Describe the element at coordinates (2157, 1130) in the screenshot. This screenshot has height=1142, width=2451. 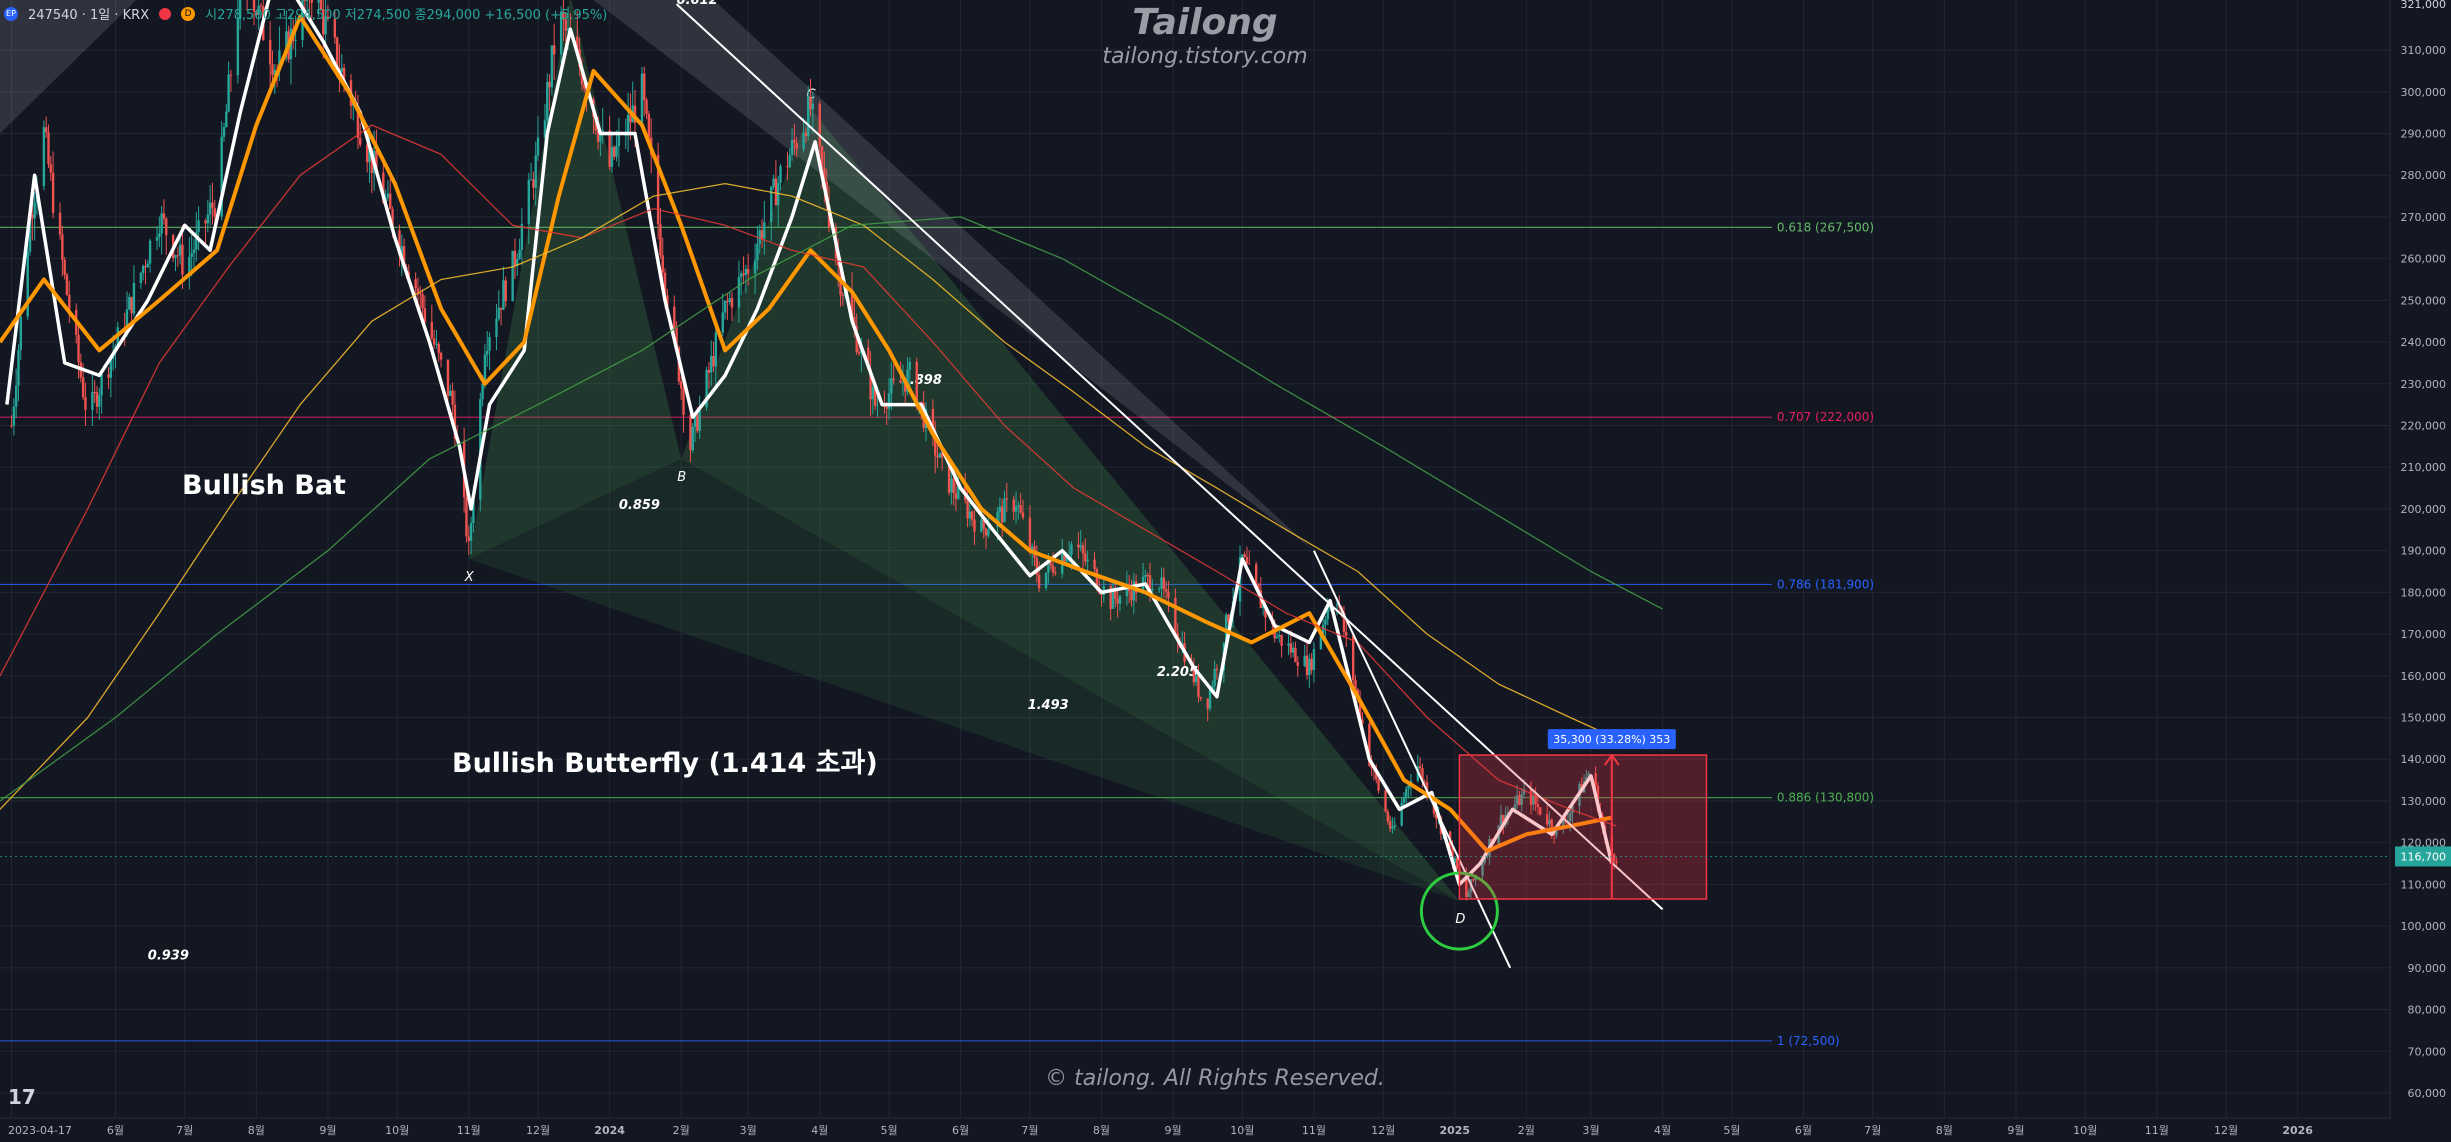
I see `time-axis-tick: 11월` at that location.